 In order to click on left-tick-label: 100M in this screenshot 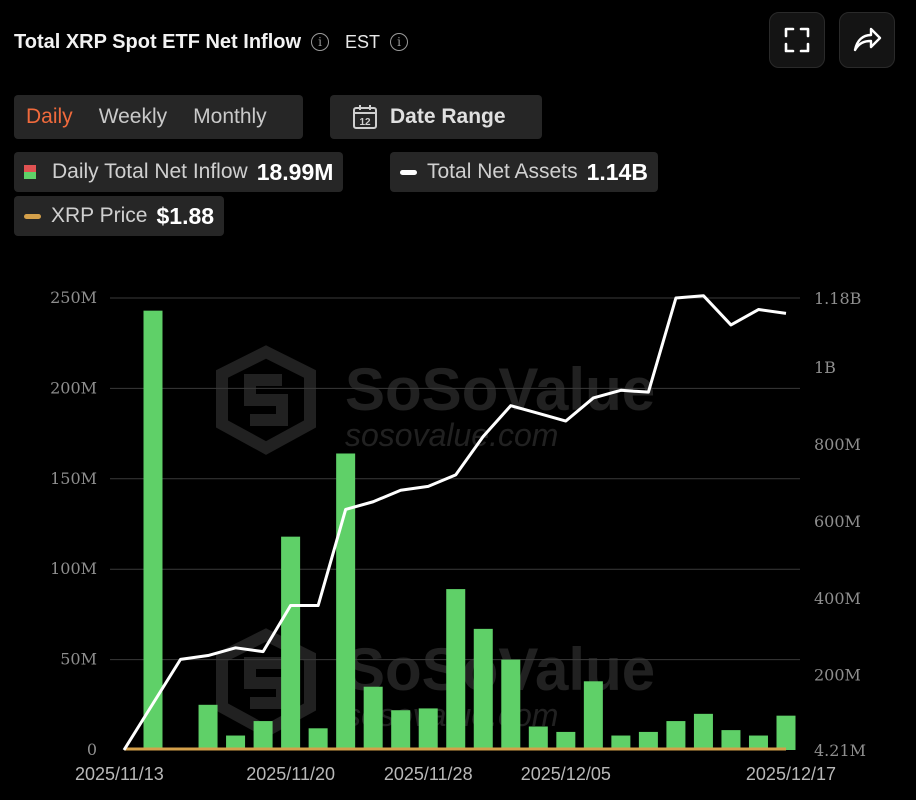, I will do `click(73, 568)`.